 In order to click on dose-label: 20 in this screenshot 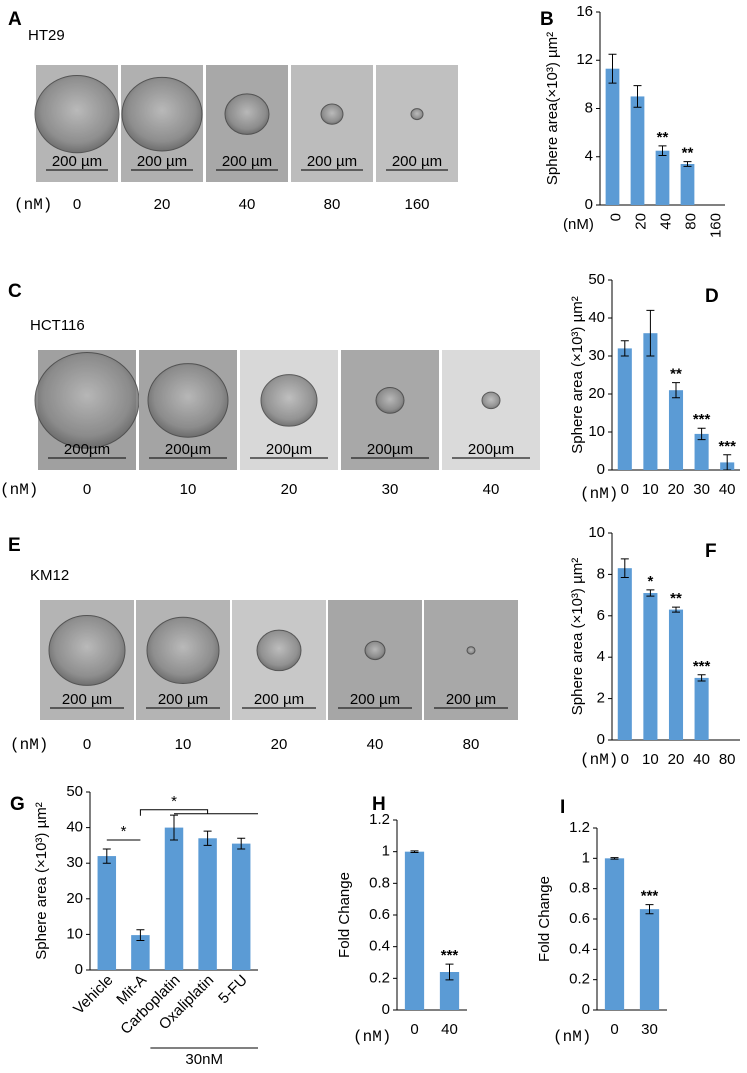, I will do `click(279, 744)`.